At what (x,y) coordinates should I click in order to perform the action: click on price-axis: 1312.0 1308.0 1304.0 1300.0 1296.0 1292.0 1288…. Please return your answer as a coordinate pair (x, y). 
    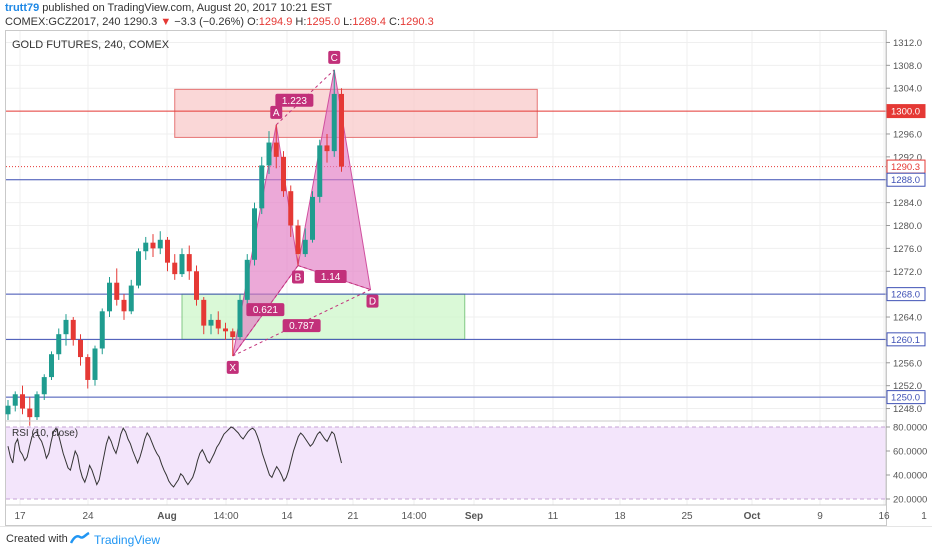
    Looking at the image, I should click on (906, 268).